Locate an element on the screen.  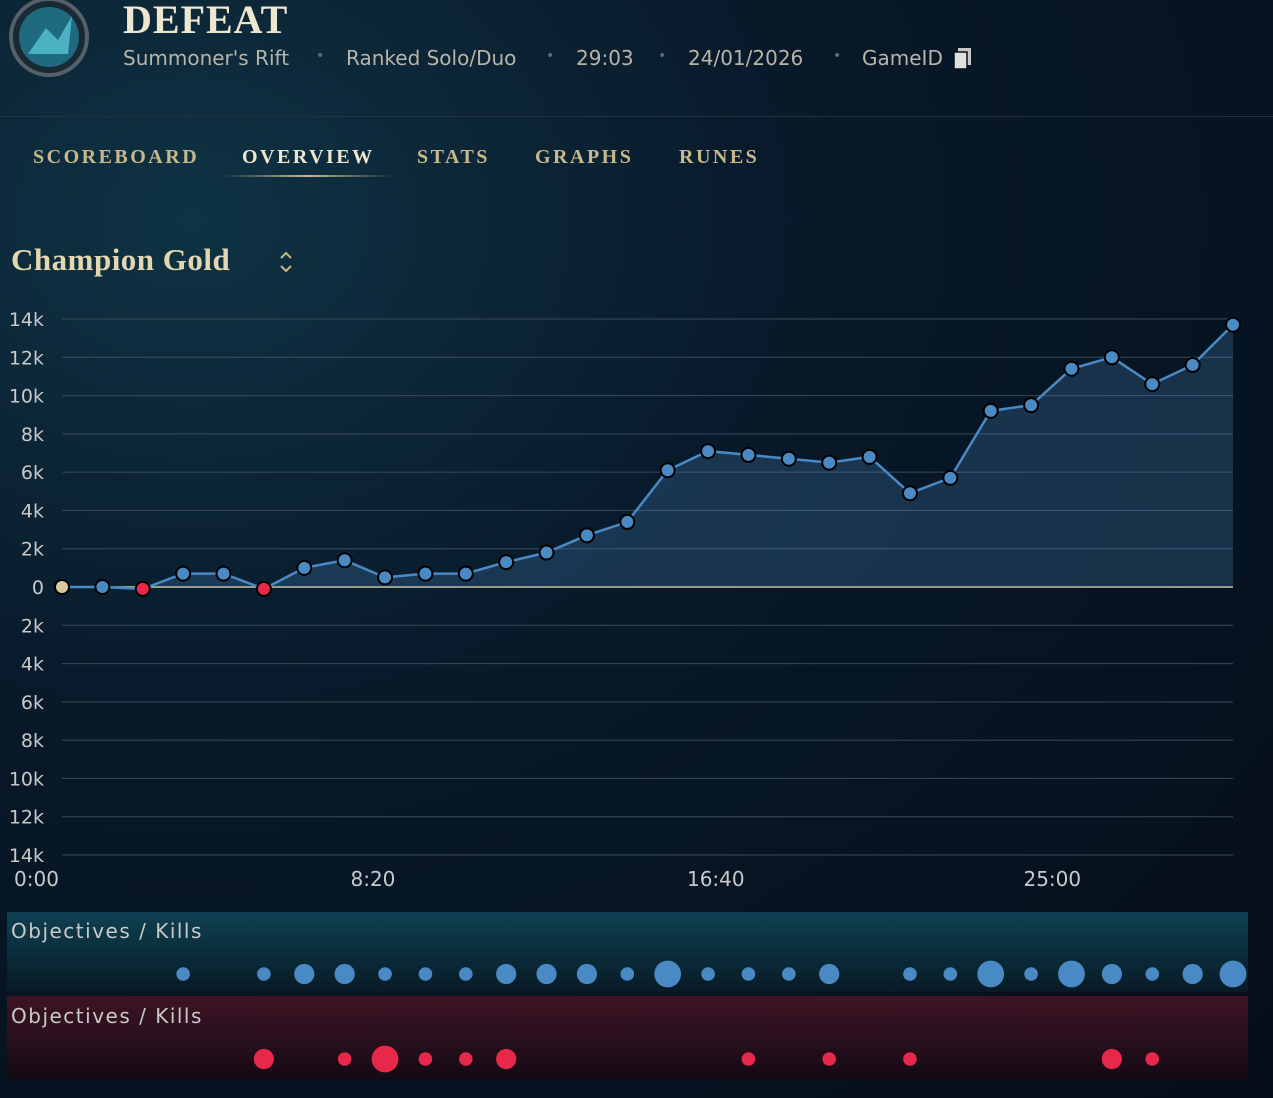
chart-title: Champion Gold is located at coordinates (121, 259).